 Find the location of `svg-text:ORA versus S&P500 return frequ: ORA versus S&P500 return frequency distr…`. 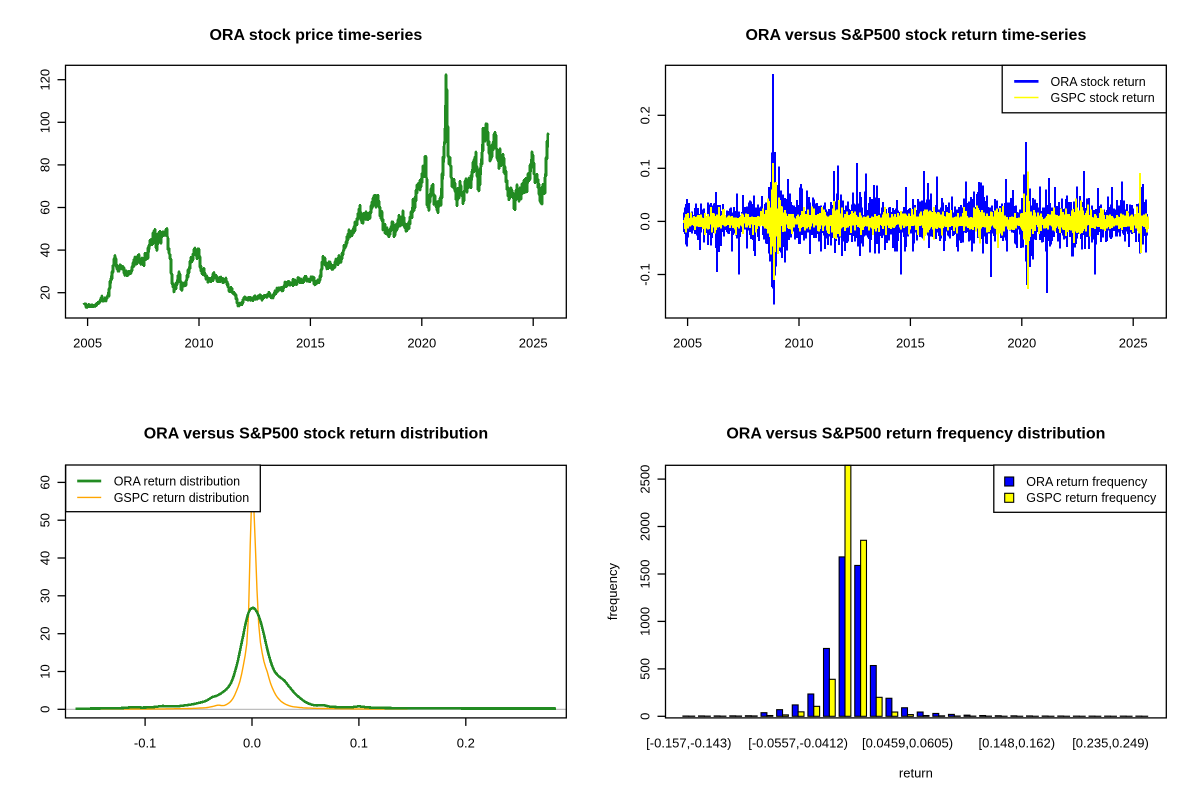

svg-text:ORA versus S&P500 return frequ: ORA versus S&P500 return frequency distr… is located at coordinates (915, 434).